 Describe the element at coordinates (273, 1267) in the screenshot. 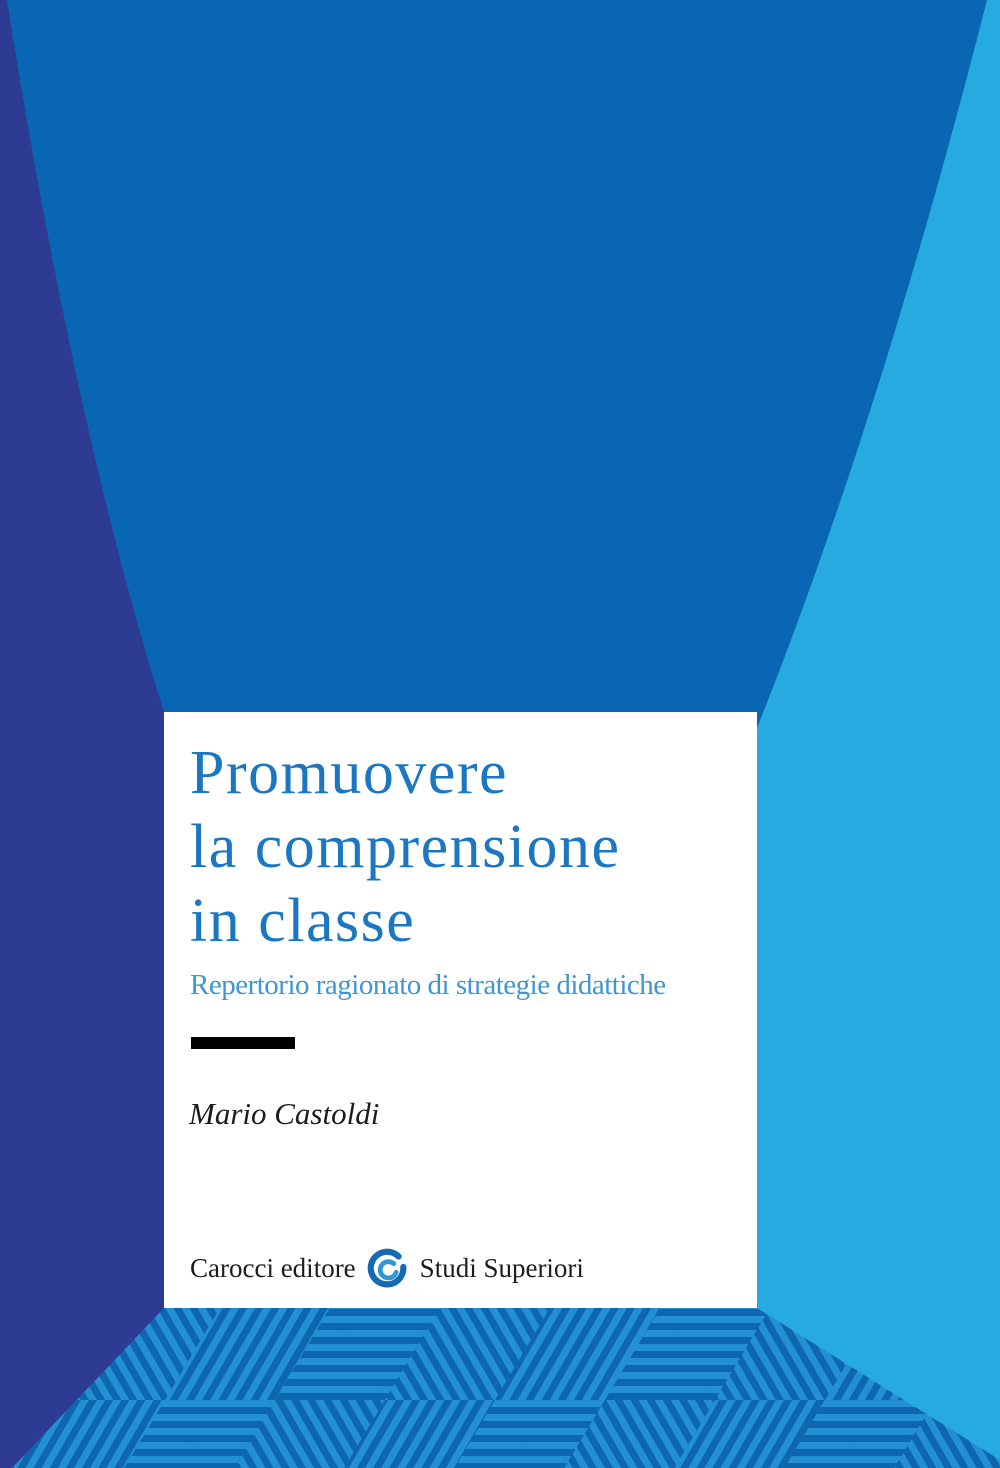

I see `publisher-name: Carocci editore` at that location.